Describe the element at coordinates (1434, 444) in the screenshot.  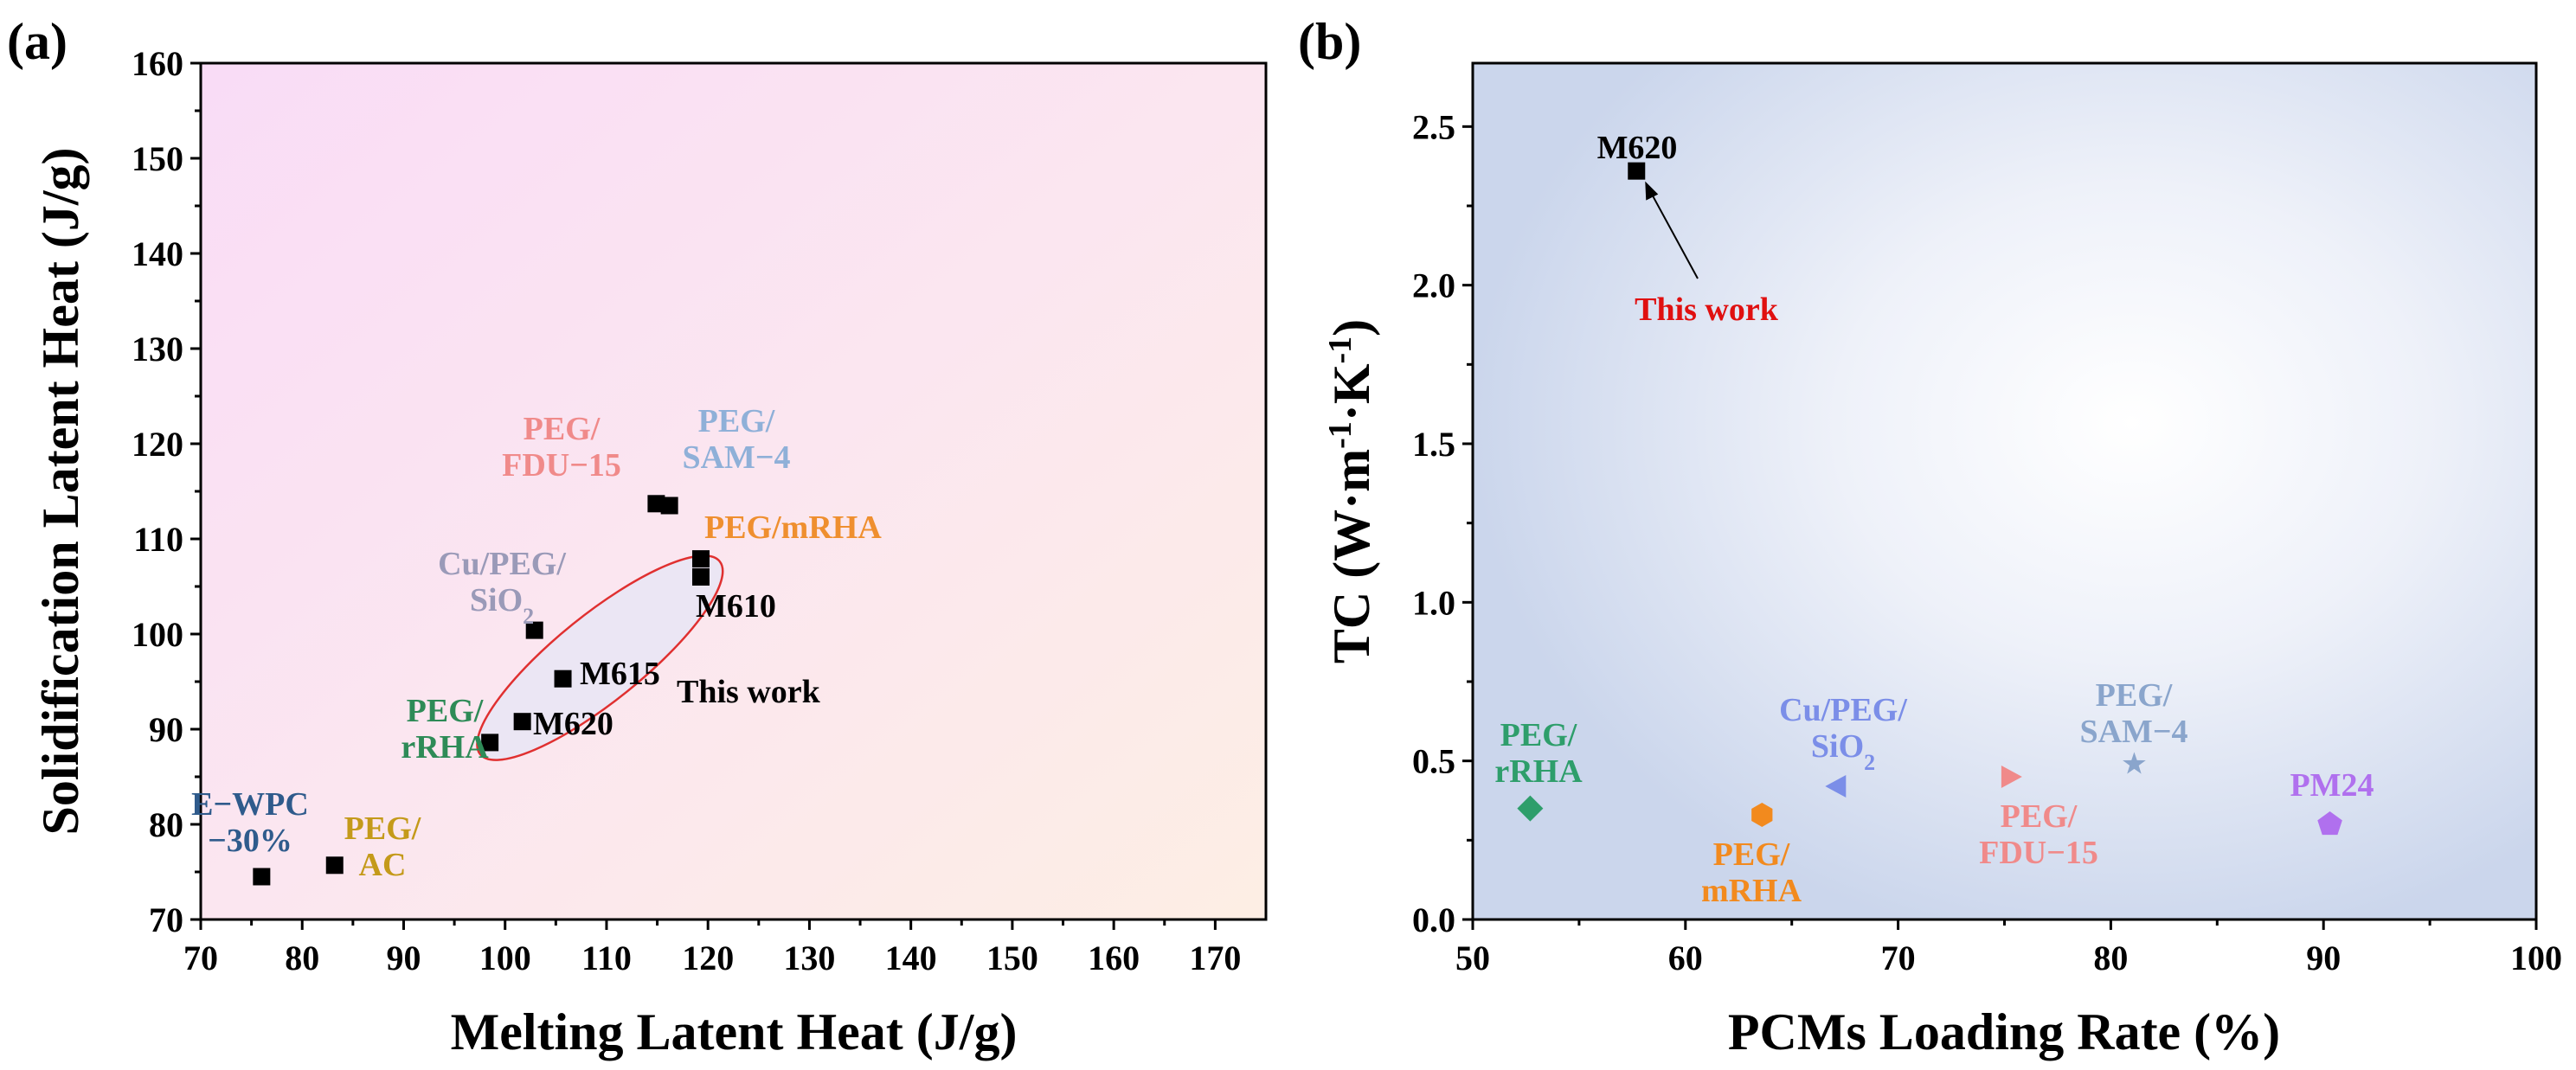
I see `panel-b-y-tick-label: 1.5` at that location.